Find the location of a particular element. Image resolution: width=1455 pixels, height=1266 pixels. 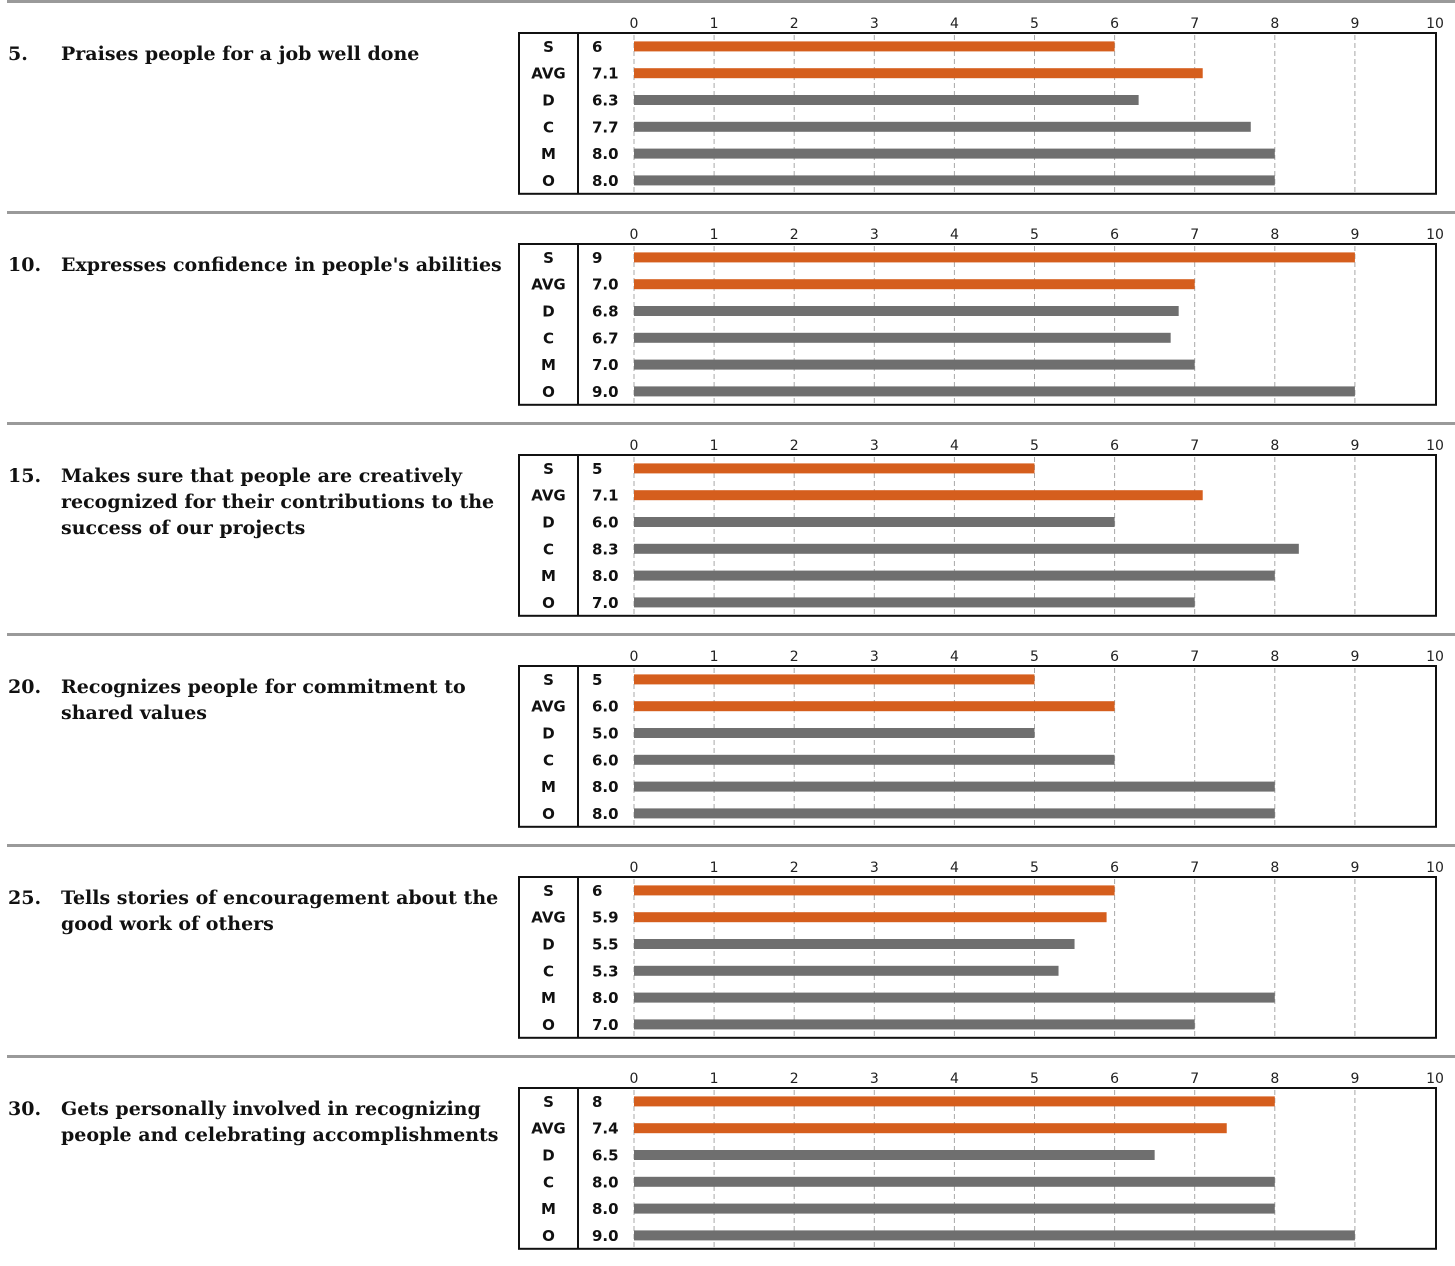

bar-chart: 0 1 2 3 4 5 6 7 8 9 10 S 5 AVG 6.0 D 5.0 C 6.0 M 8.0 O 8.0 is located at coordinates (981, 738).